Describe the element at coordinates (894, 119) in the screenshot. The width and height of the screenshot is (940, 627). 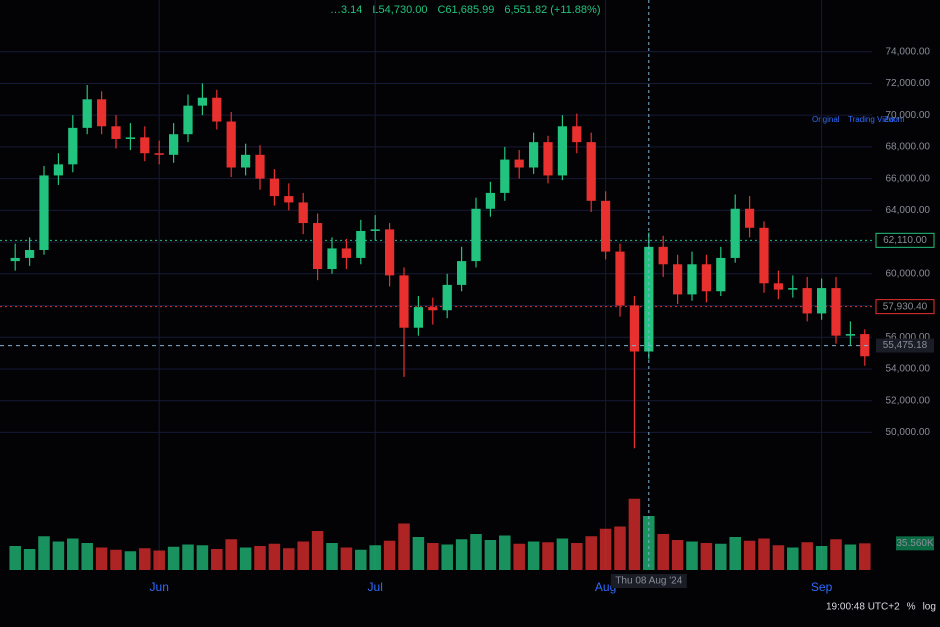
I see `view-button: Zoom` at that location.